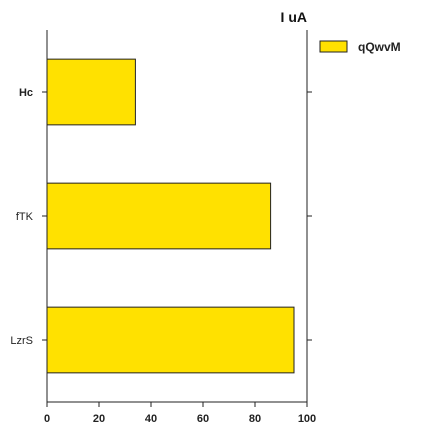 The width and height of the screenshot is (434, 434). I want to click on bar-ftk, so click(159, 216).